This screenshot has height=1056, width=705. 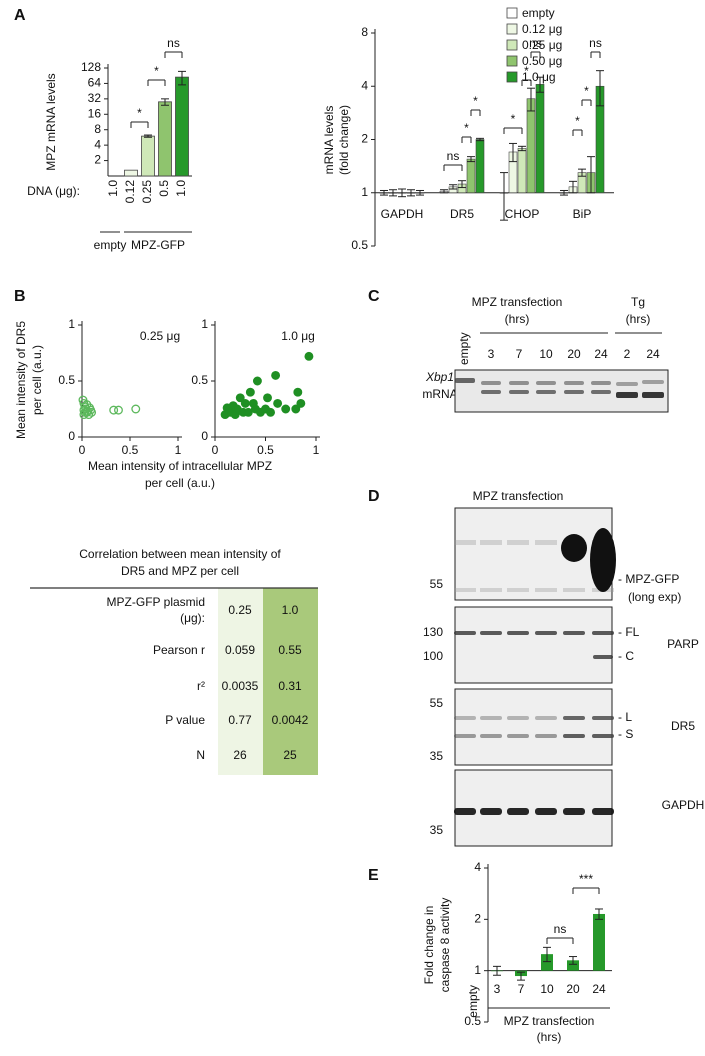 I want to click on x-tick-label: 1, so click(x=316, y=450).